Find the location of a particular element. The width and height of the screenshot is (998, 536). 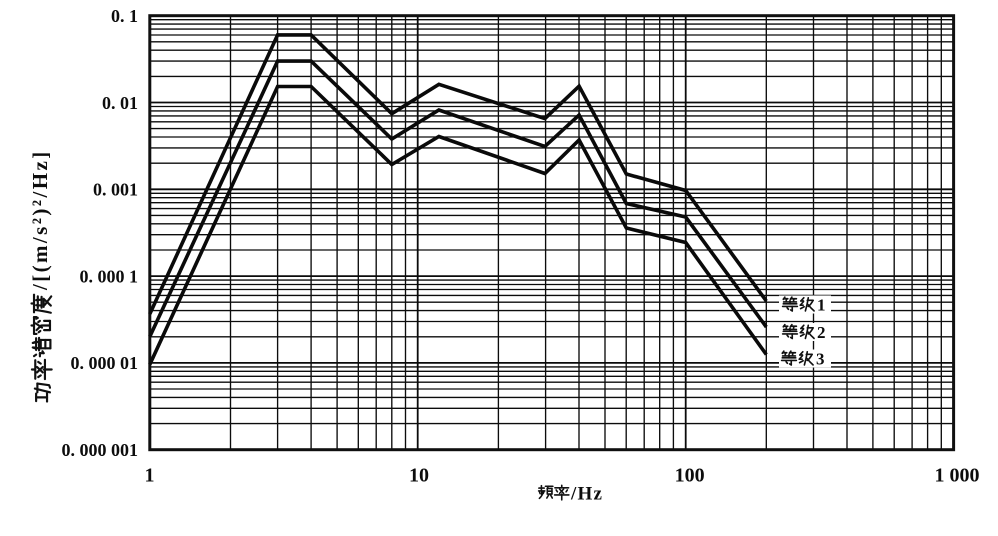

svg-text: 0. 000 1 is located at coordinates (109, 276).